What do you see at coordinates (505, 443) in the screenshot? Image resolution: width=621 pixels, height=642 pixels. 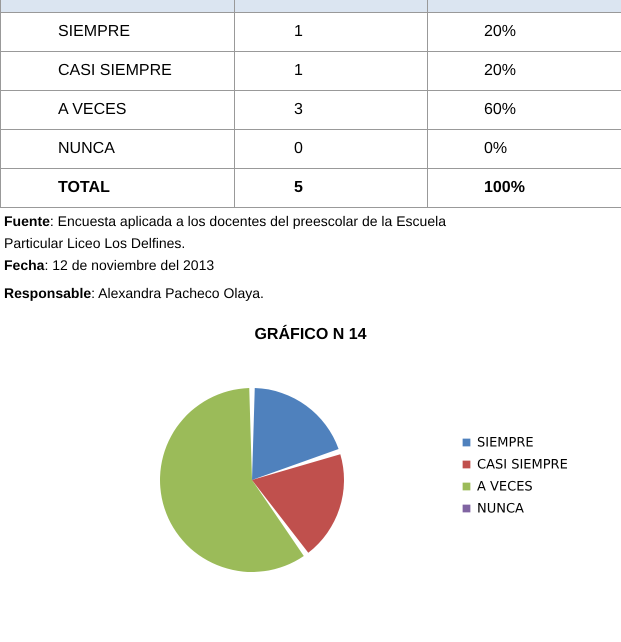 I see `legend-label: SIEMPRE` at bounding box center [505, 443].